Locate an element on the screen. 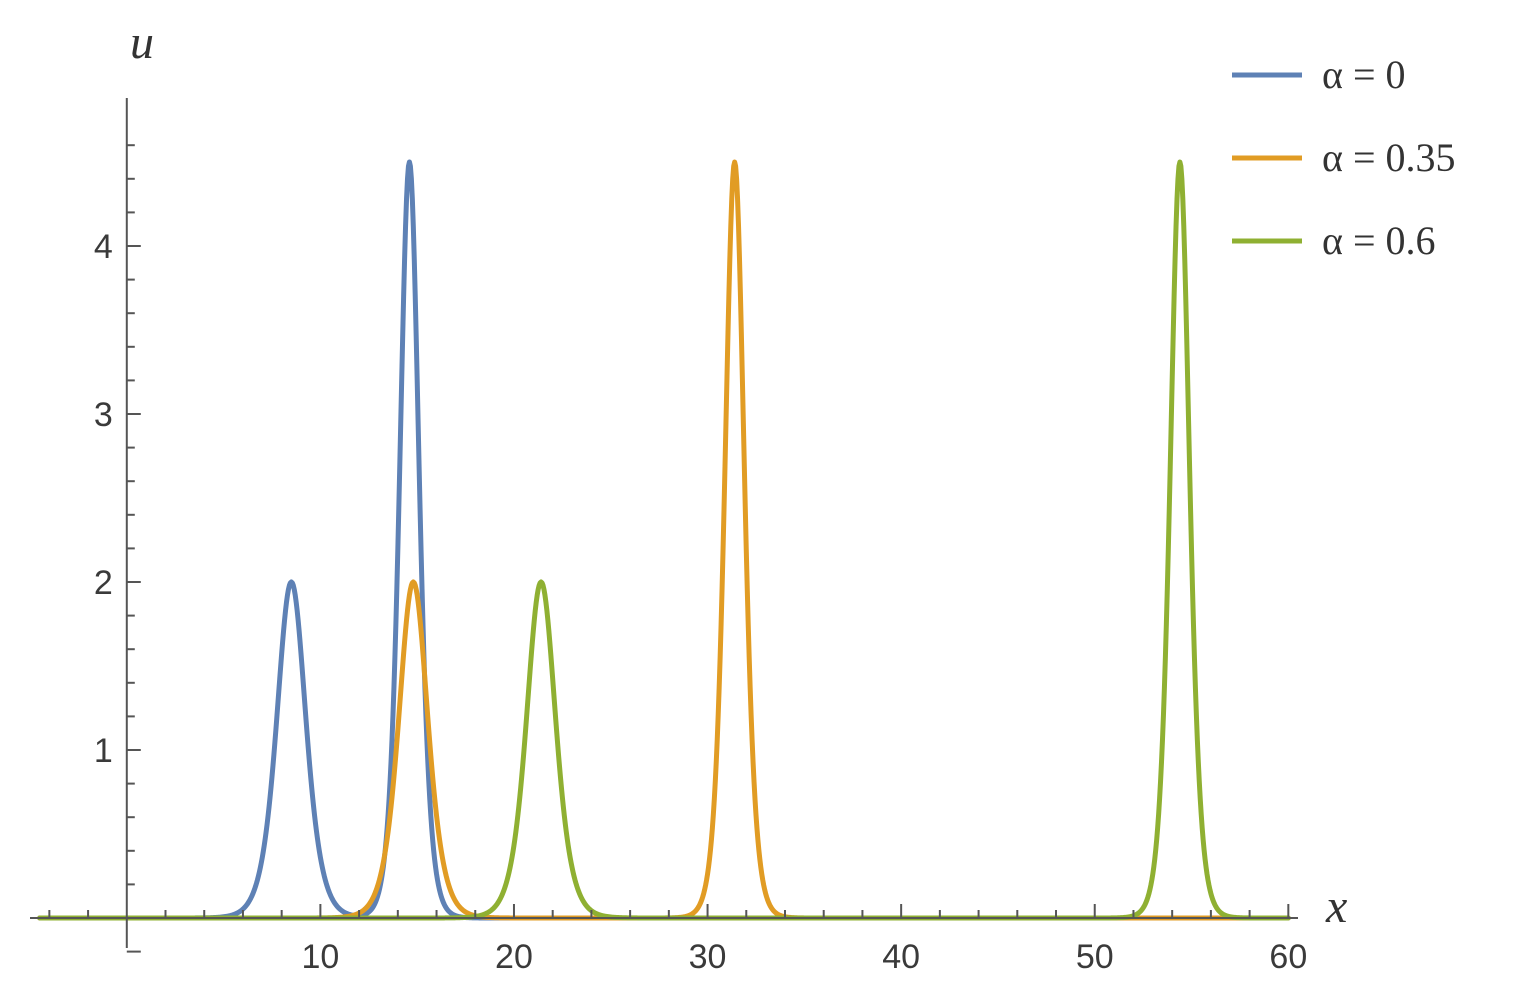 The width and height of the screenshot is (1525, 999). y-tick-label: 4 is located at coordinates (103, 247).